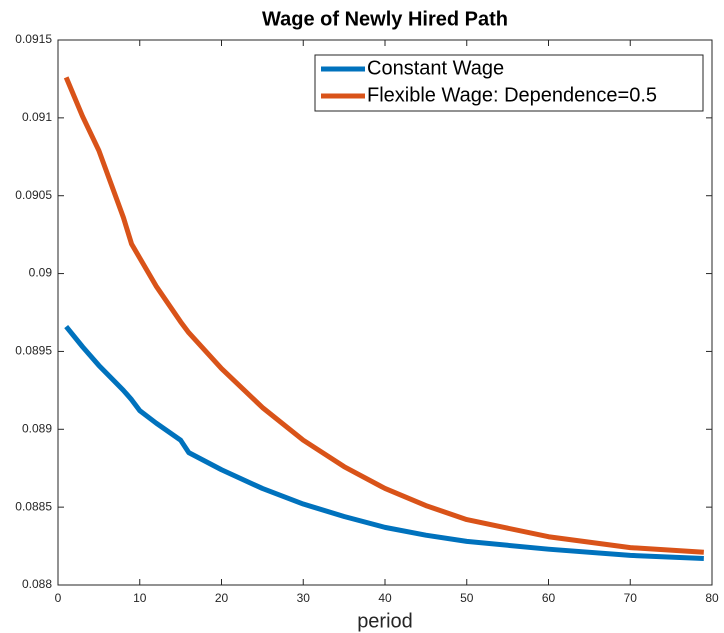 This screenshot has width=724, height=633. I want to click on x-tick-label: 0, so click(58, 598).